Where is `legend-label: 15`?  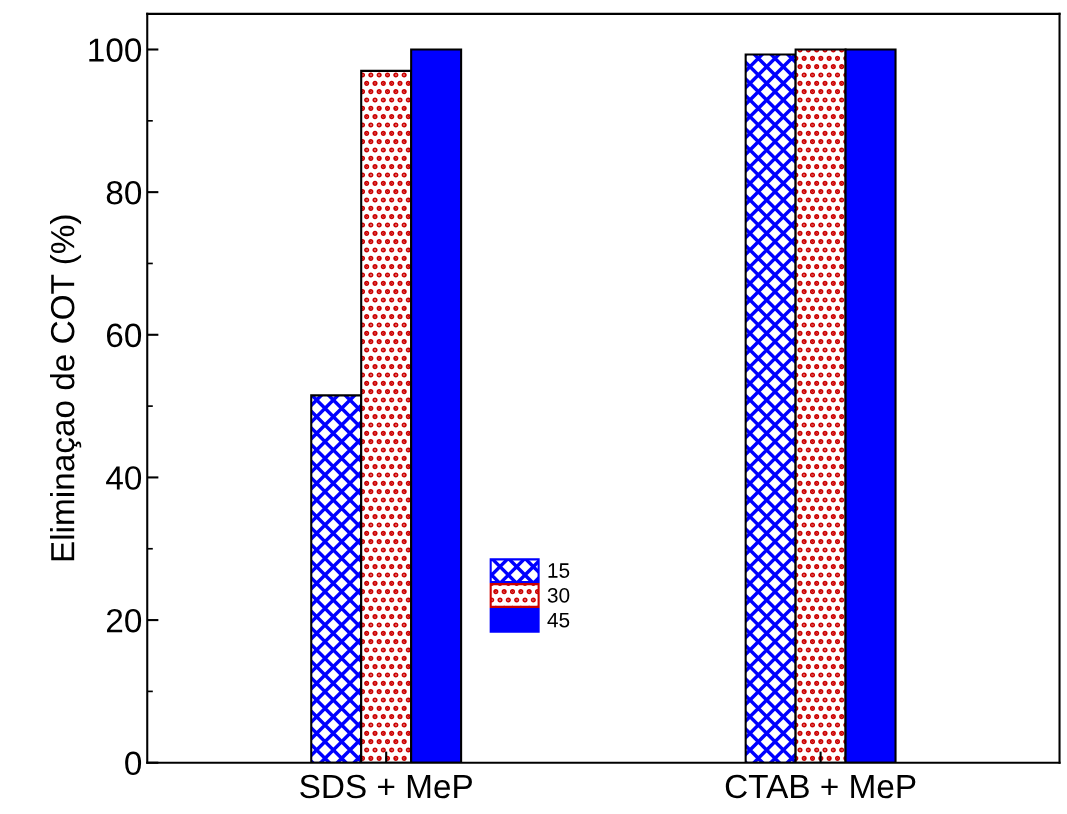 legend-label: 15 is located at coordinates (559, 570).